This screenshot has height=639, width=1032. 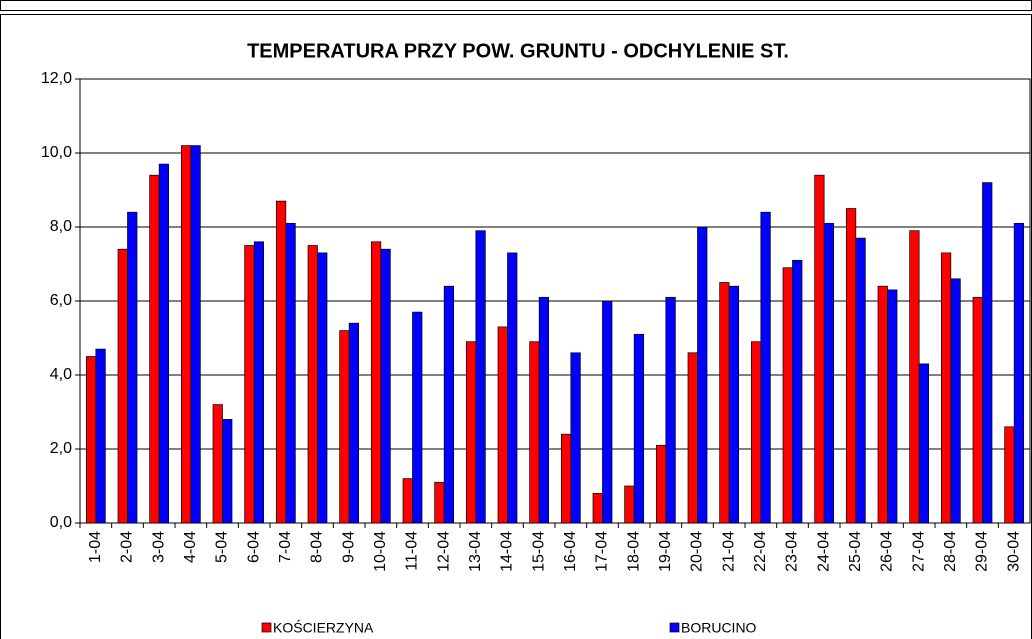 What do you see at coordinates (127, 547) in the screenshot?
I see `x-tick-label: 2-04` at bounding box center [127, 547].